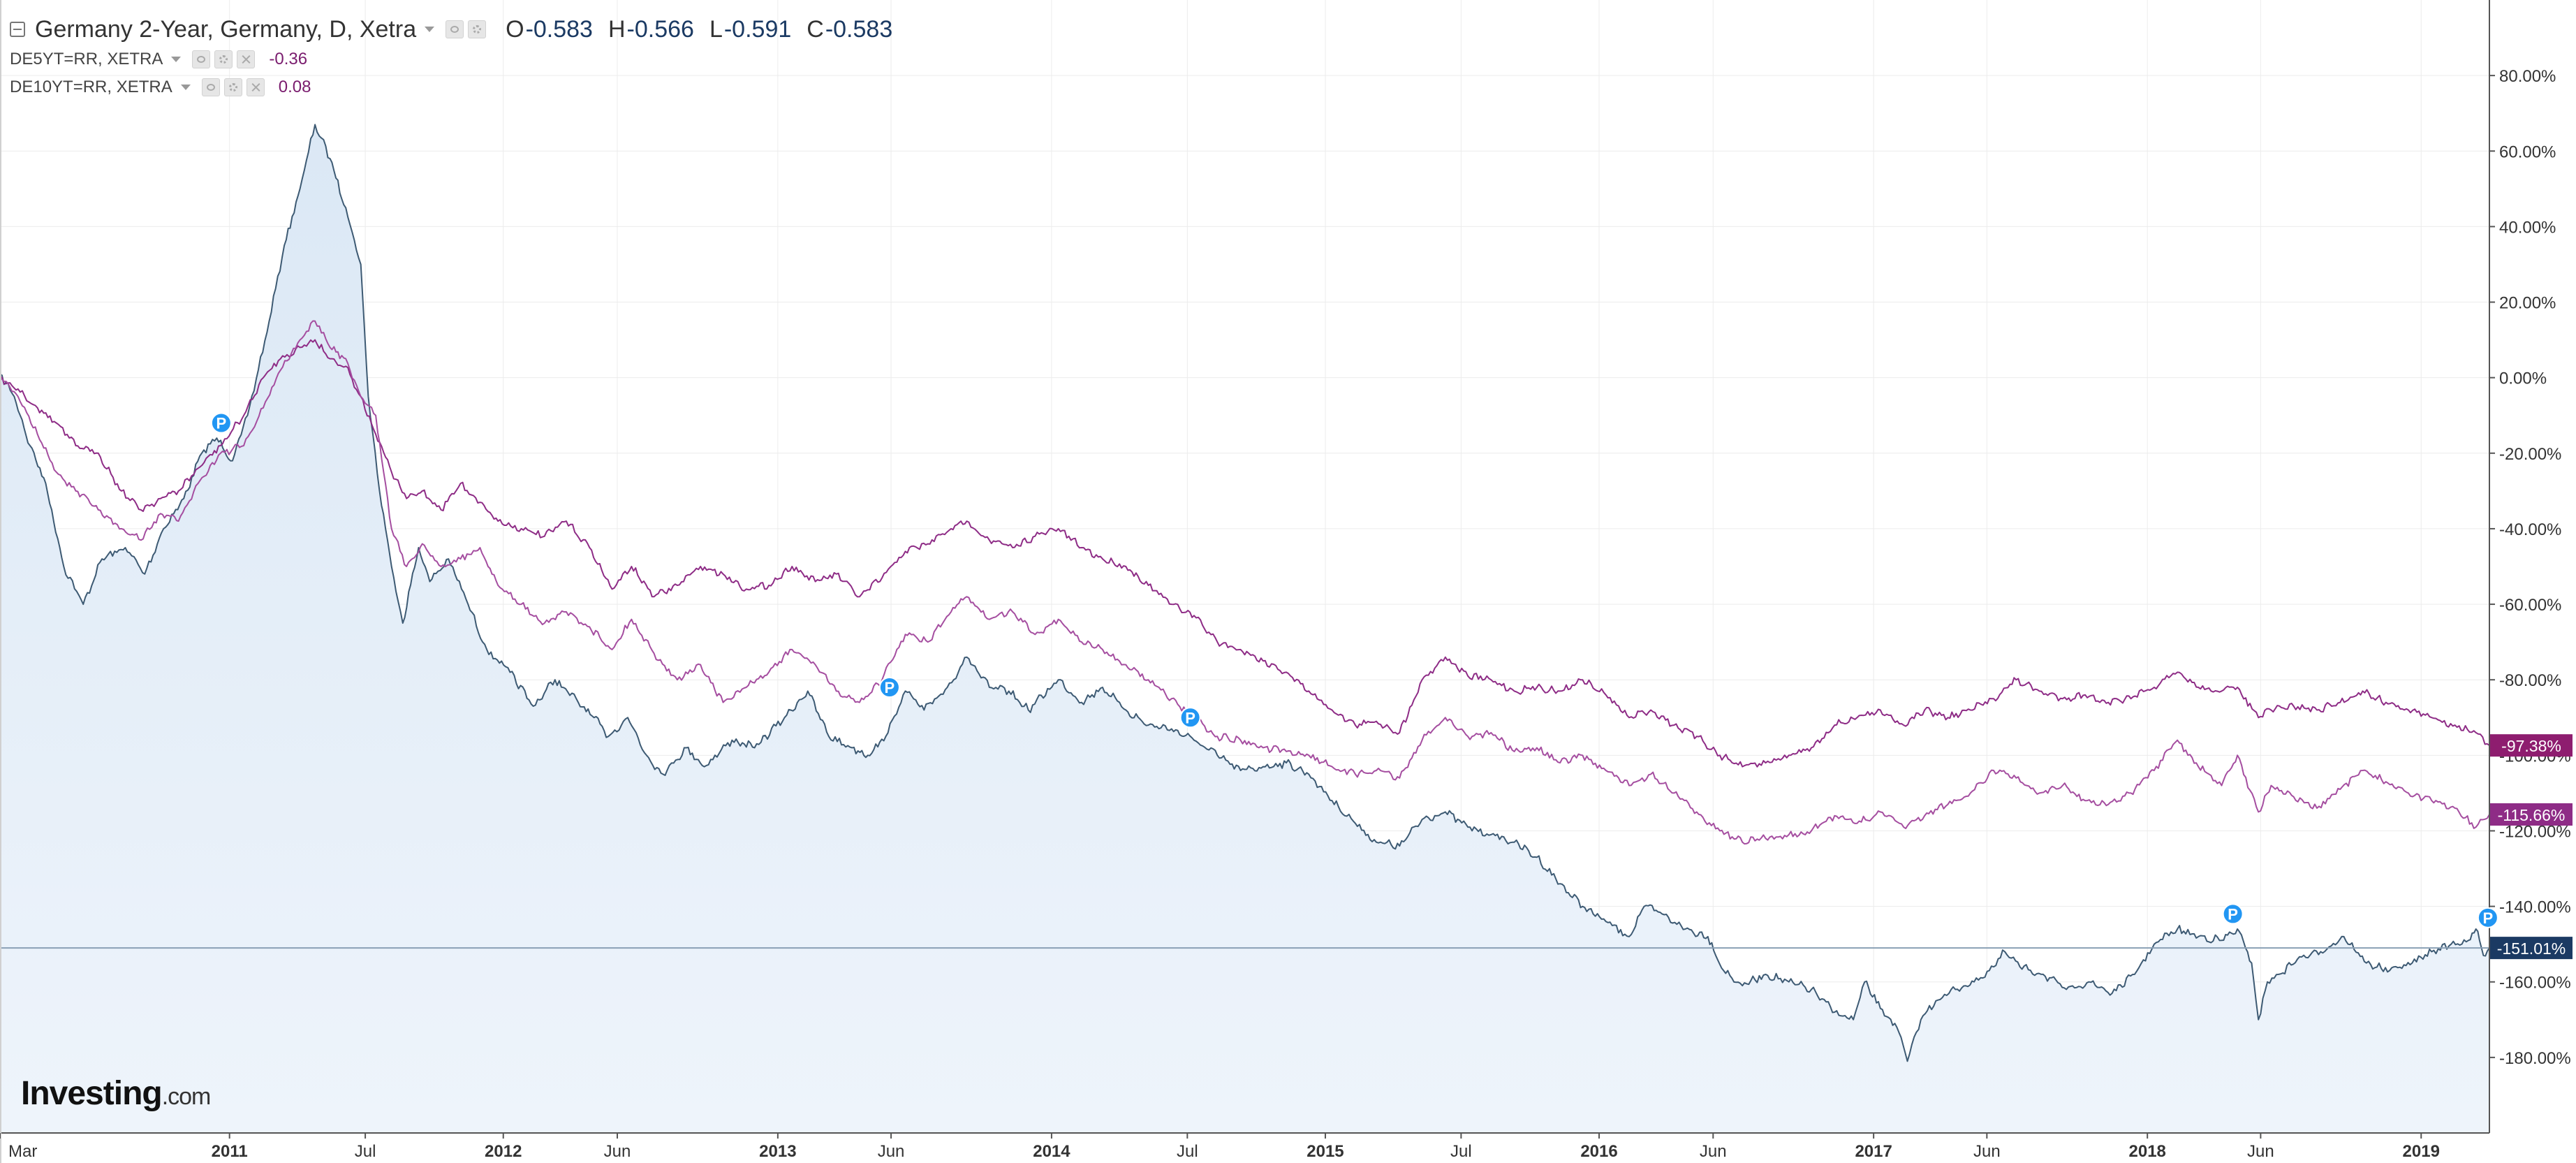 Image resolution: width=2576 pixels, height=1163 pixels. I want to click on ohlc-close-value: -0.583, so click(859, 29).